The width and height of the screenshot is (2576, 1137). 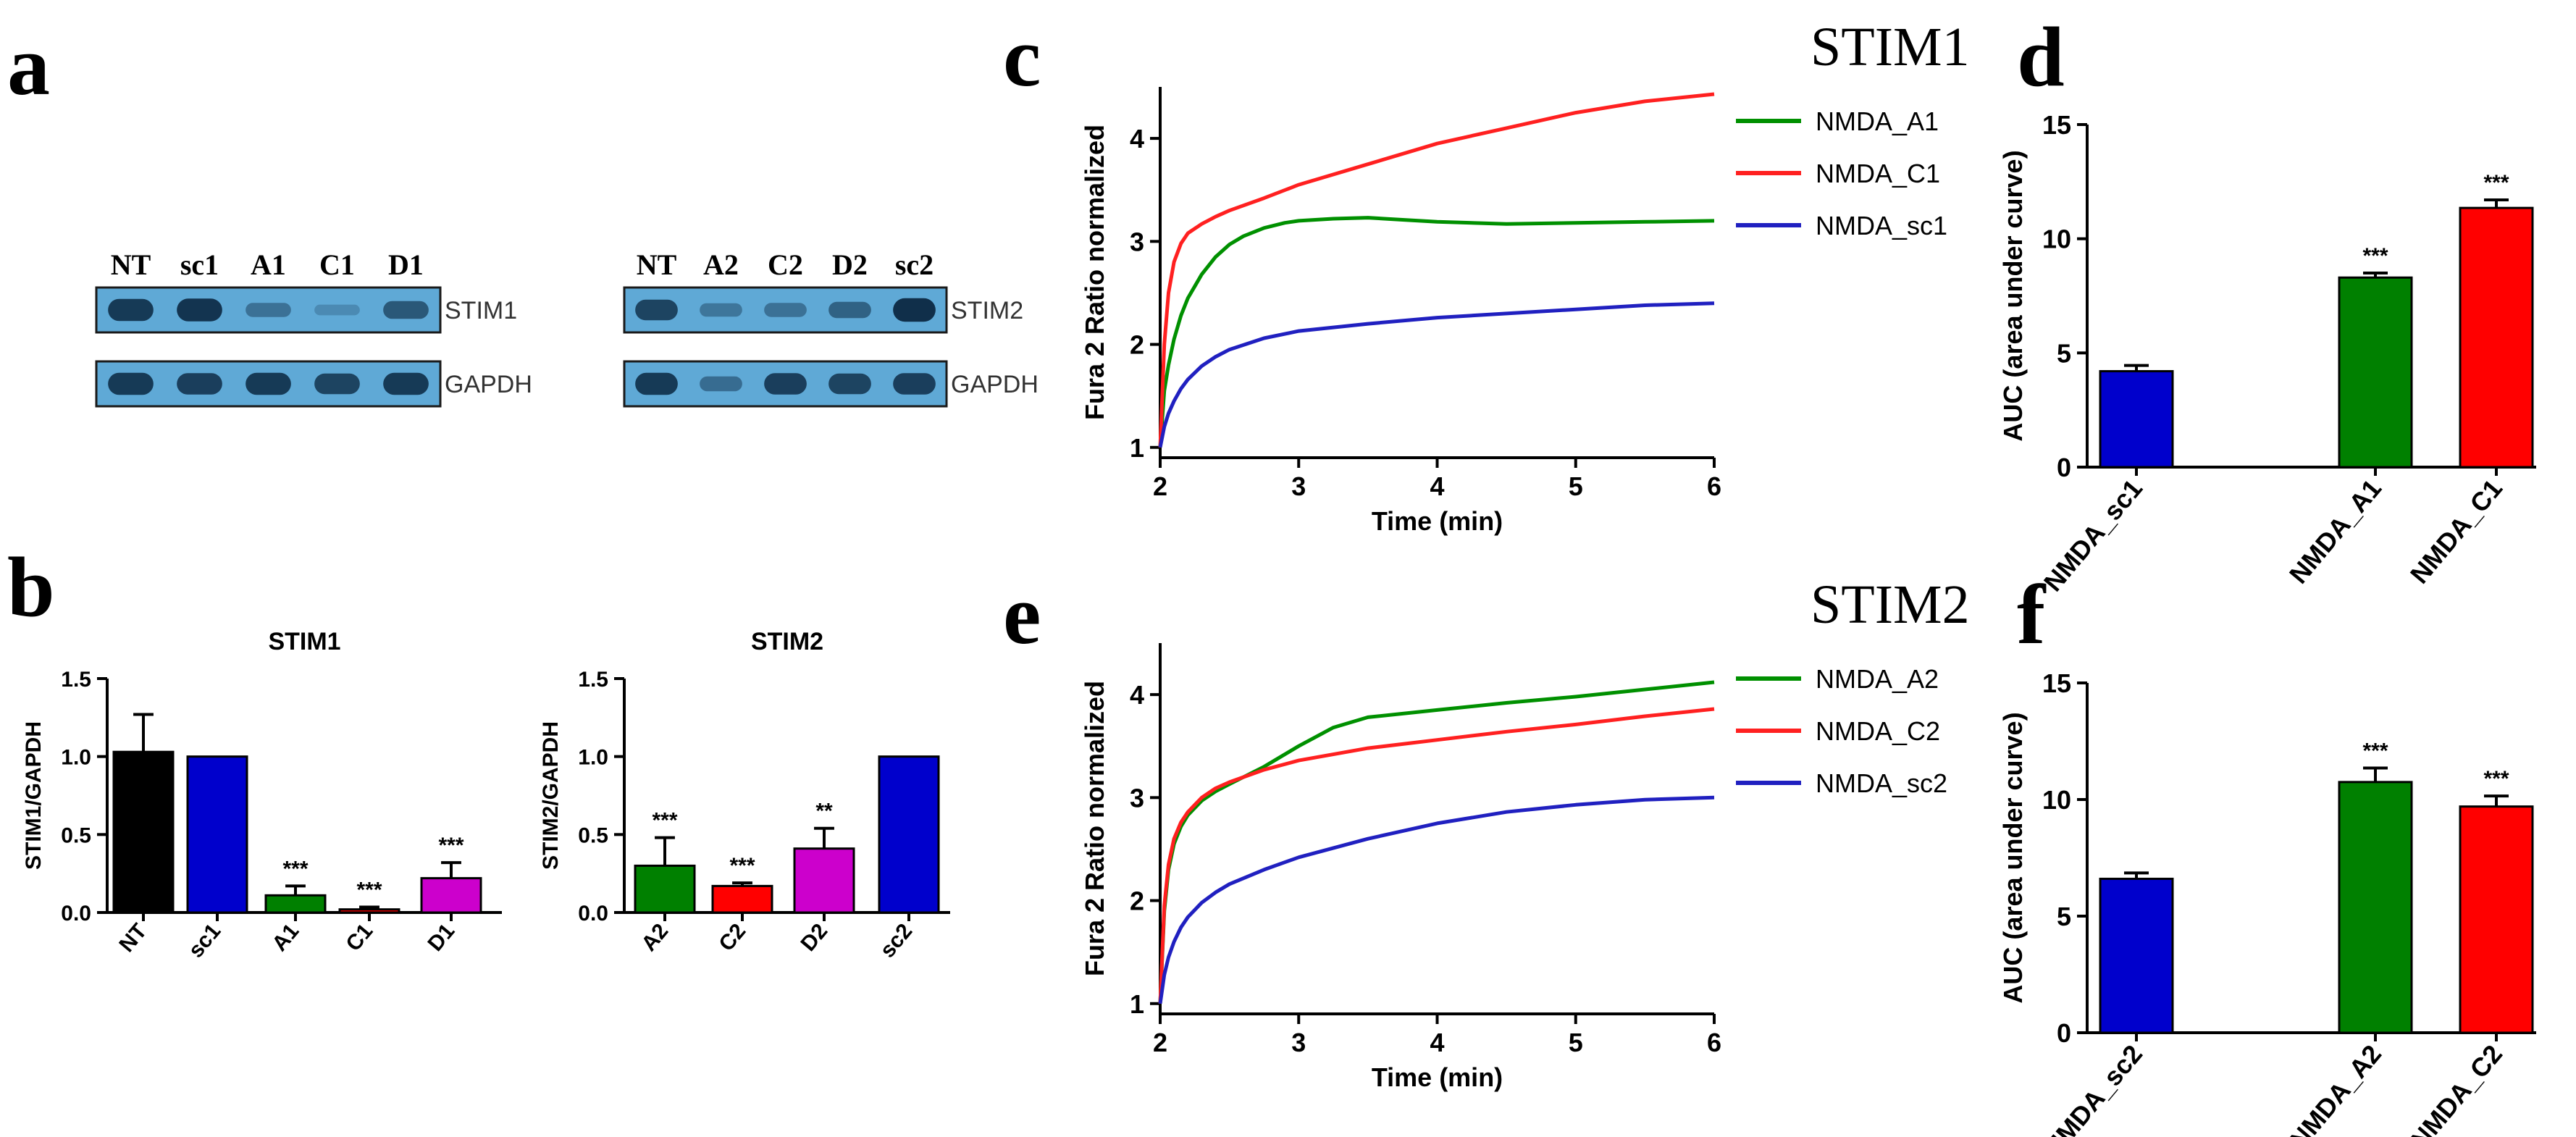 What do you see at coordinates (1881, 783) in the screenshot?
I see `legend-label: NMDA_sc2` at bounding box center [1881, 783].